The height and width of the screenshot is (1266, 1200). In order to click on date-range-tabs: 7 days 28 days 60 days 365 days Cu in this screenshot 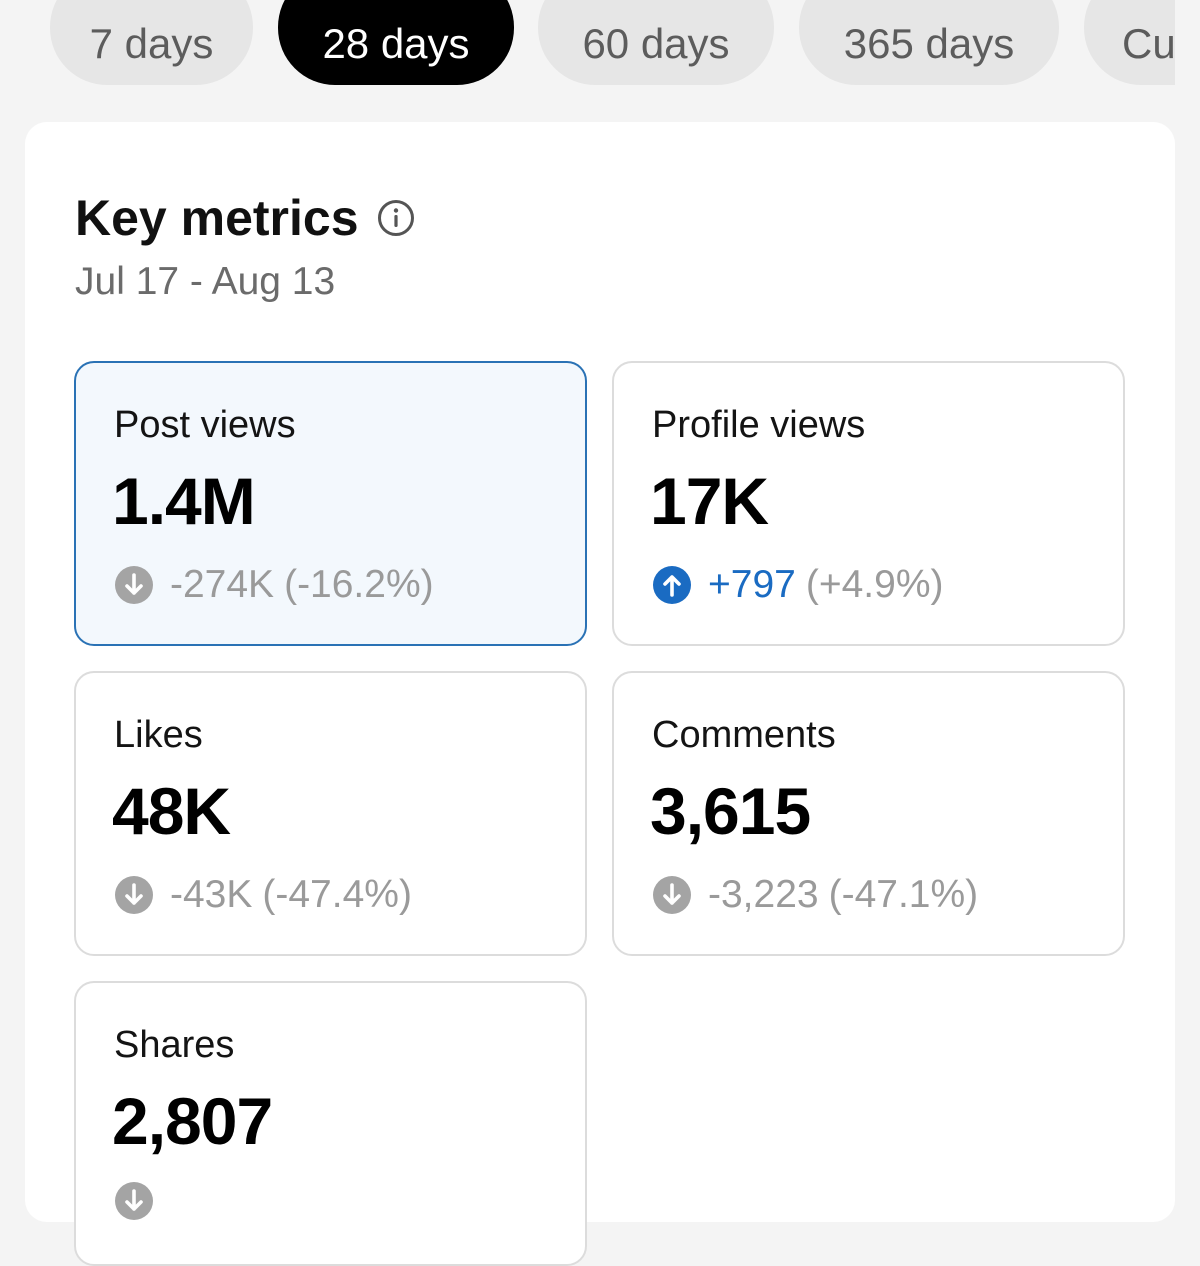, I will do `click(587, 42)`.